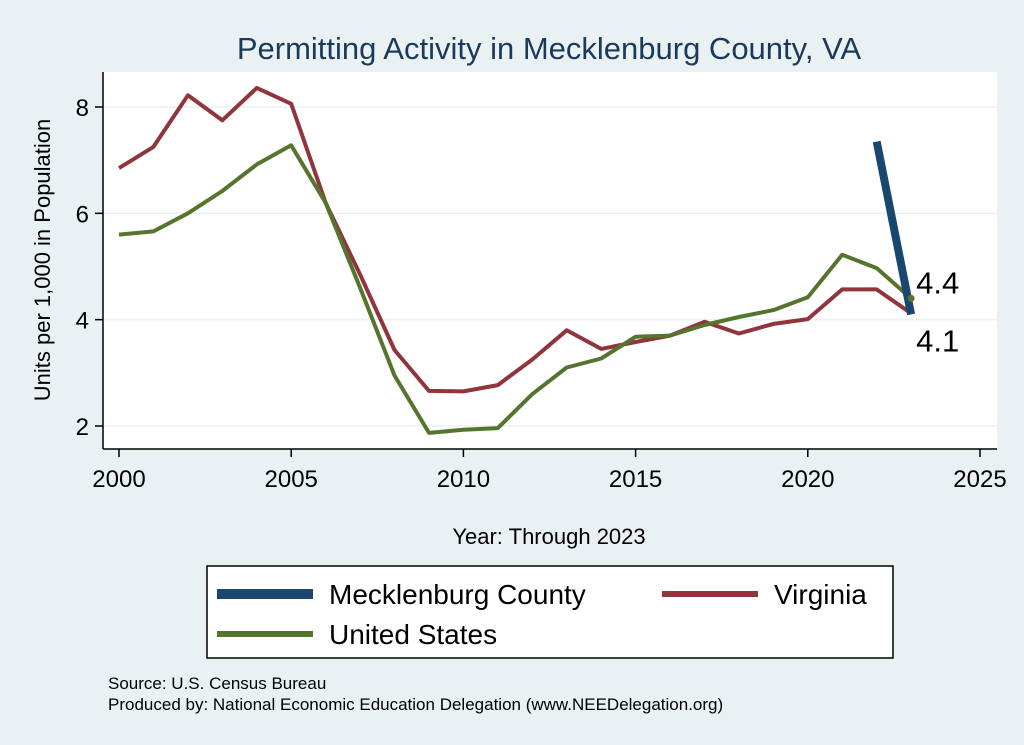  What do you see at coordinates (463, 479) in the screenshot?
I see `x-tick-label: 2010` at bounding box center [463, 479].